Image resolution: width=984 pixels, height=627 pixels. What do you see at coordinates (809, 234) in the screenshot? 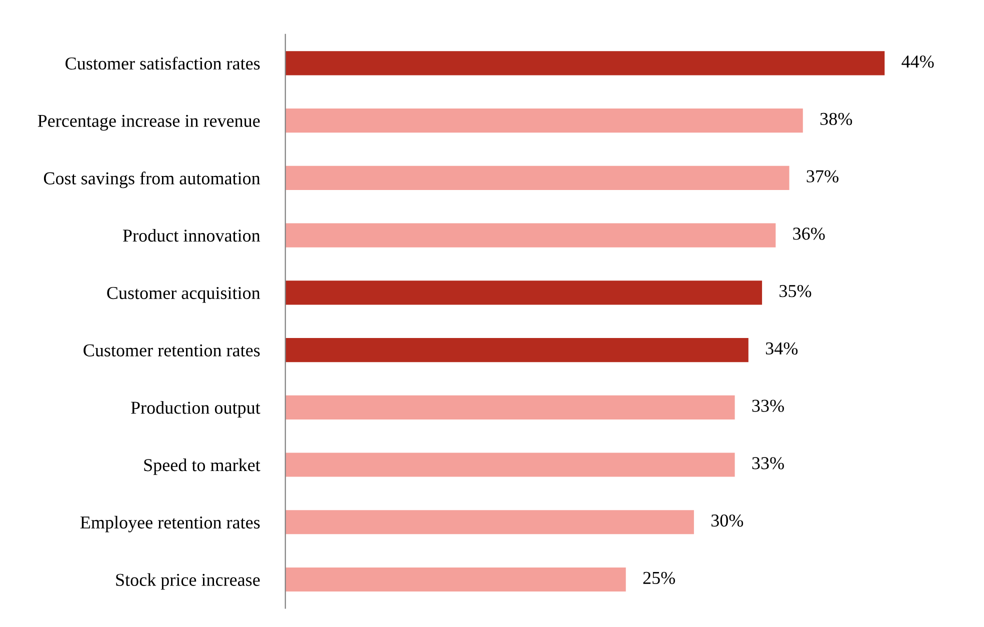
I see `data-label: 36%` at bounding box center [809, 234].